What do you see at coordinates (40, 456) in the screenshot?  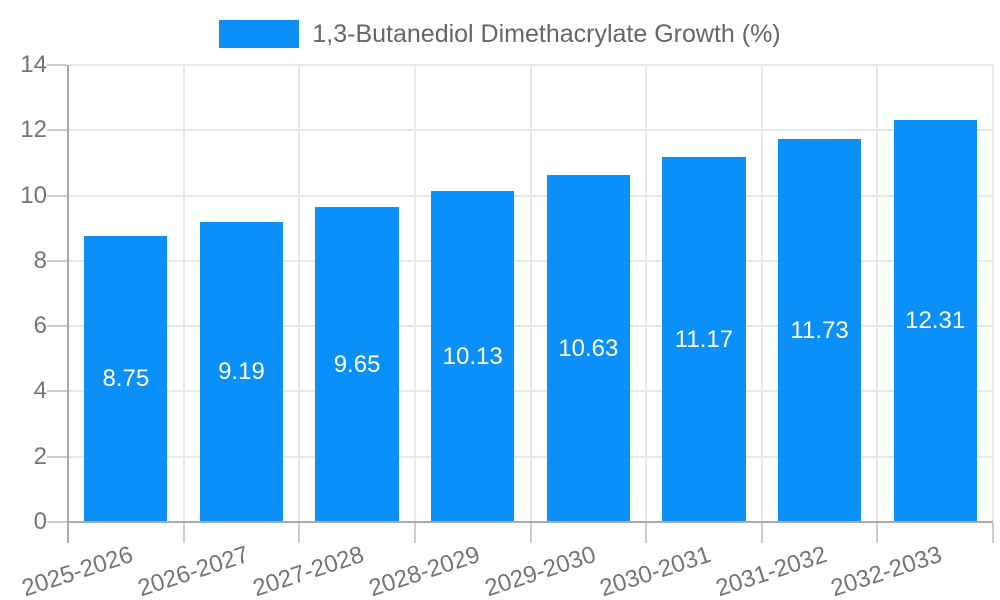 I see `y-axis-tick-label: 2` at bounding box center [40, 456].